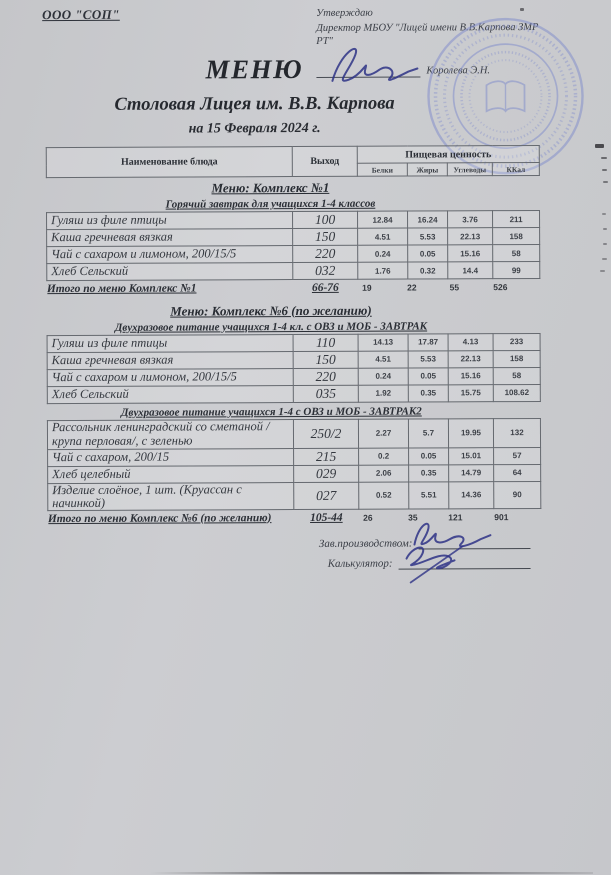 The height and width of the screenshot is (875, 611). I want to click on col-output-header: Выход, so click(325, 161).